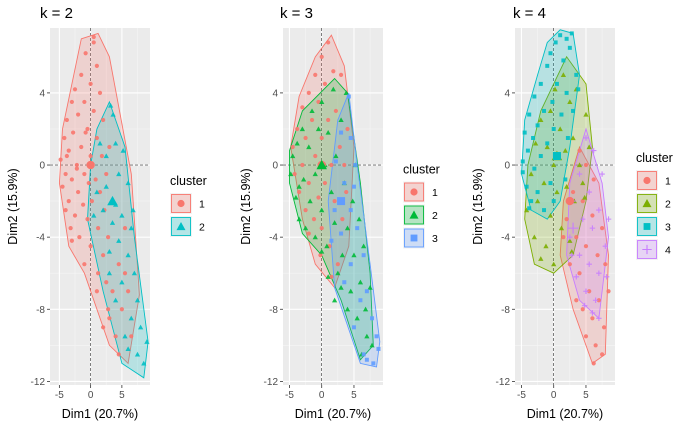 The image size is (692, 423). I want to click on y-tick-label: -4, so click(505, 238).